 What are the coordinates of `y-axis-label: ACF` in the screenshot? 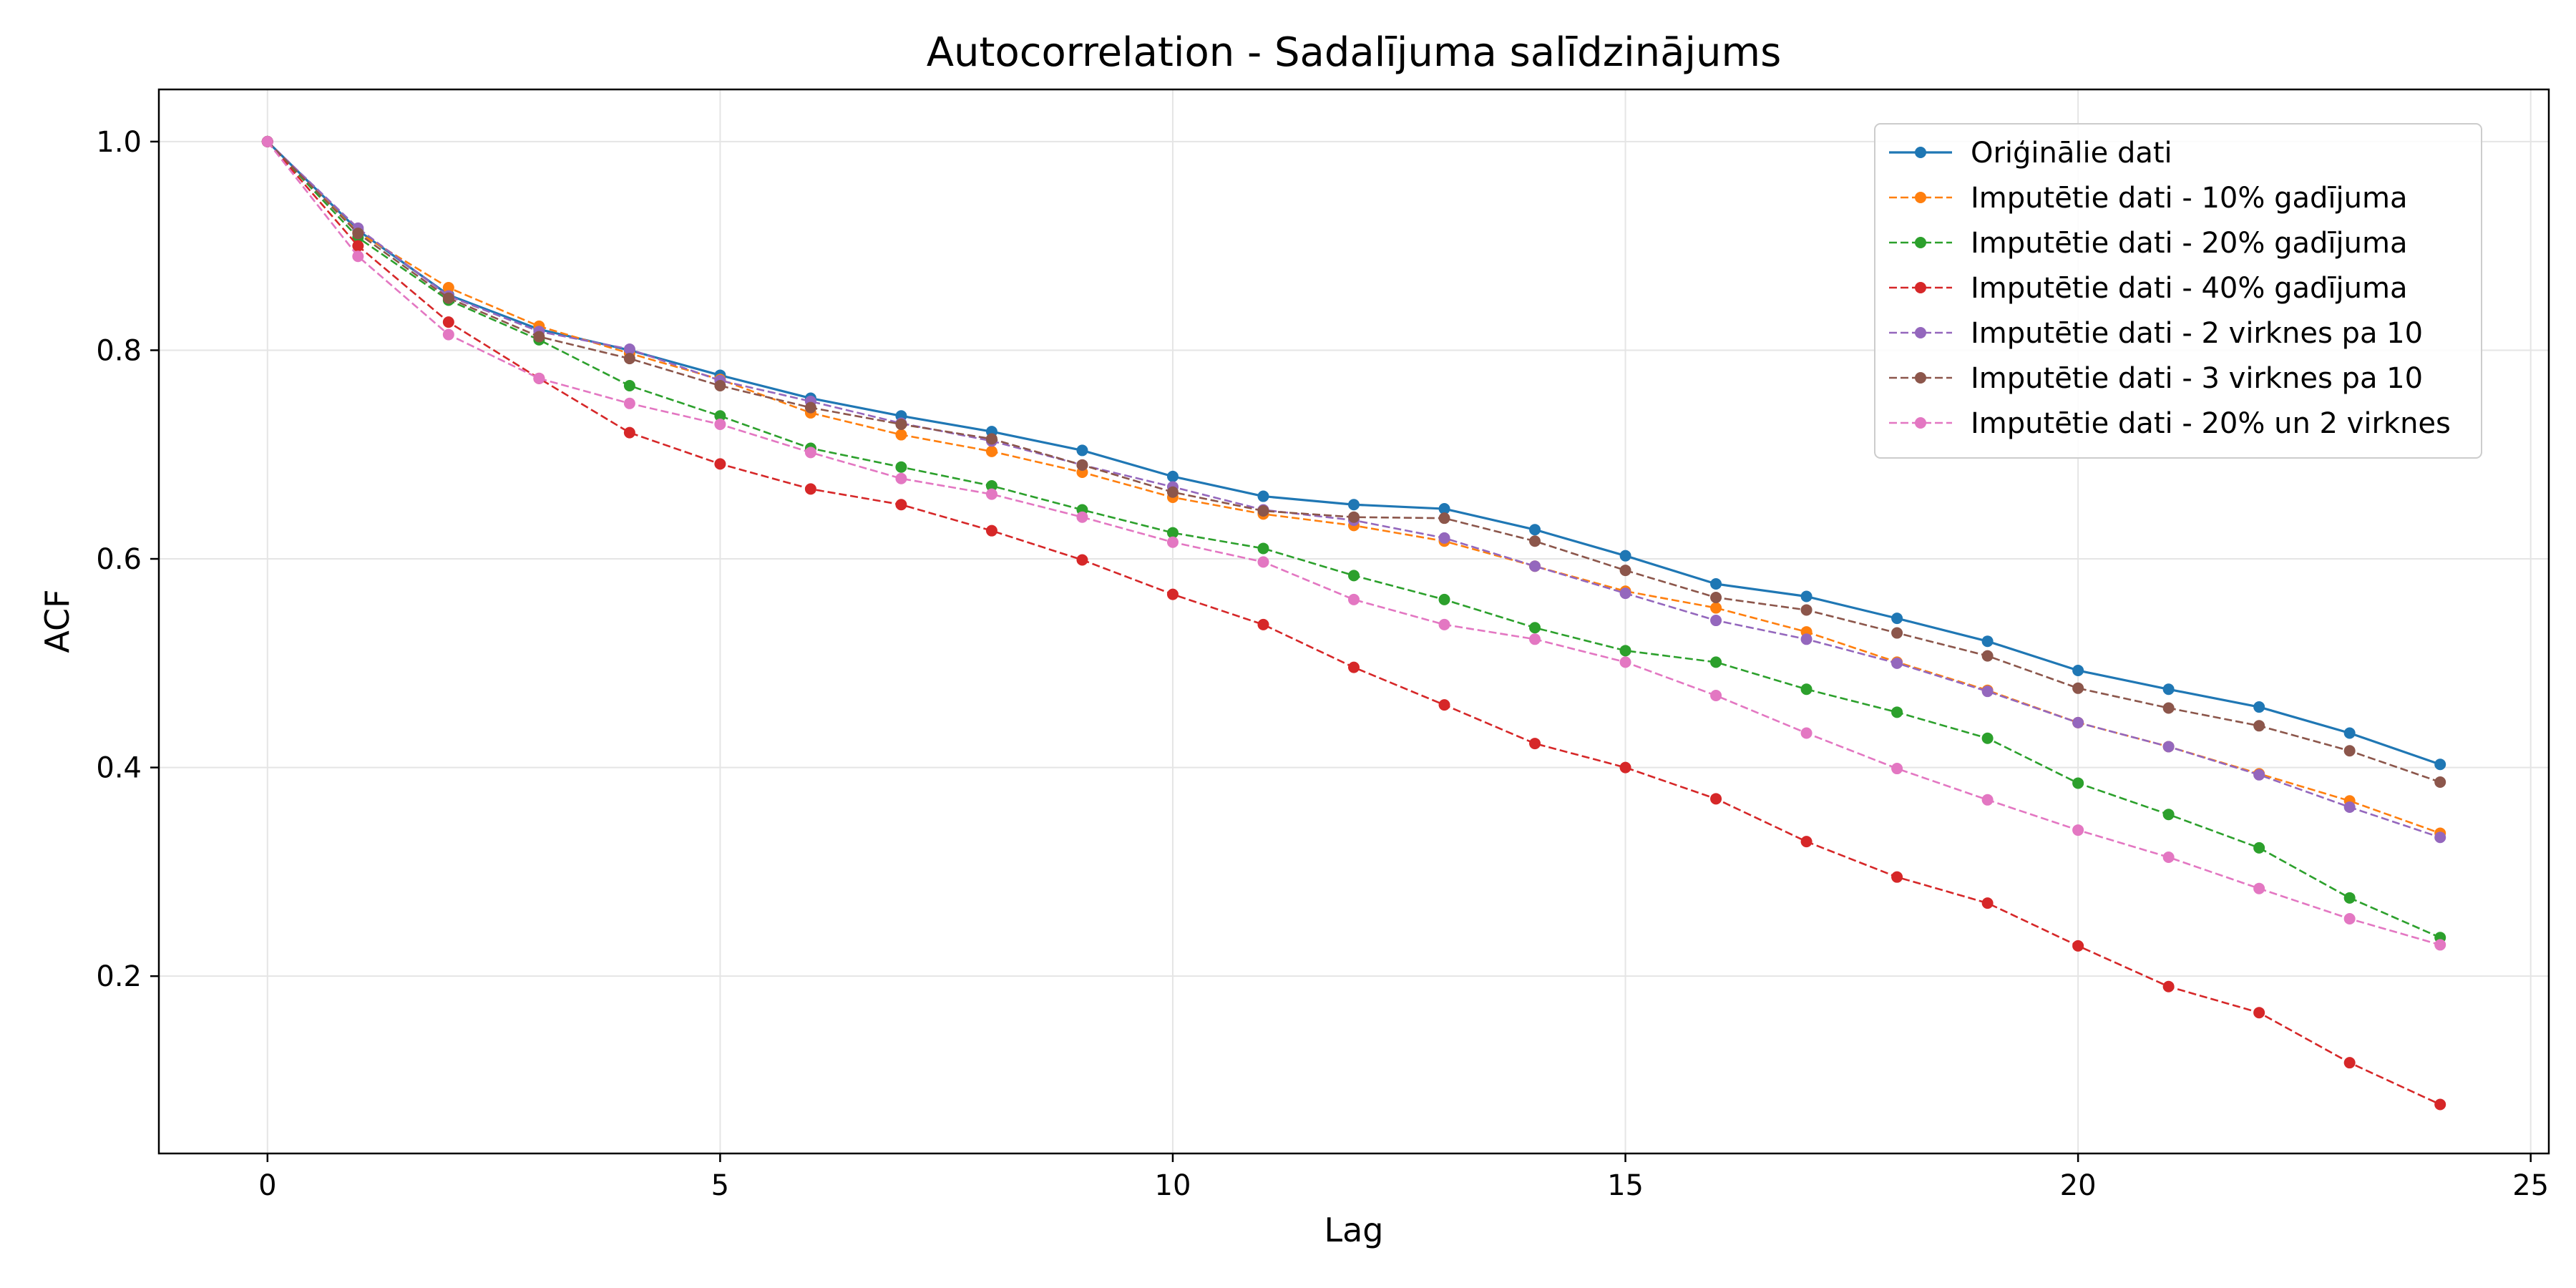 It's located at (57, 621).